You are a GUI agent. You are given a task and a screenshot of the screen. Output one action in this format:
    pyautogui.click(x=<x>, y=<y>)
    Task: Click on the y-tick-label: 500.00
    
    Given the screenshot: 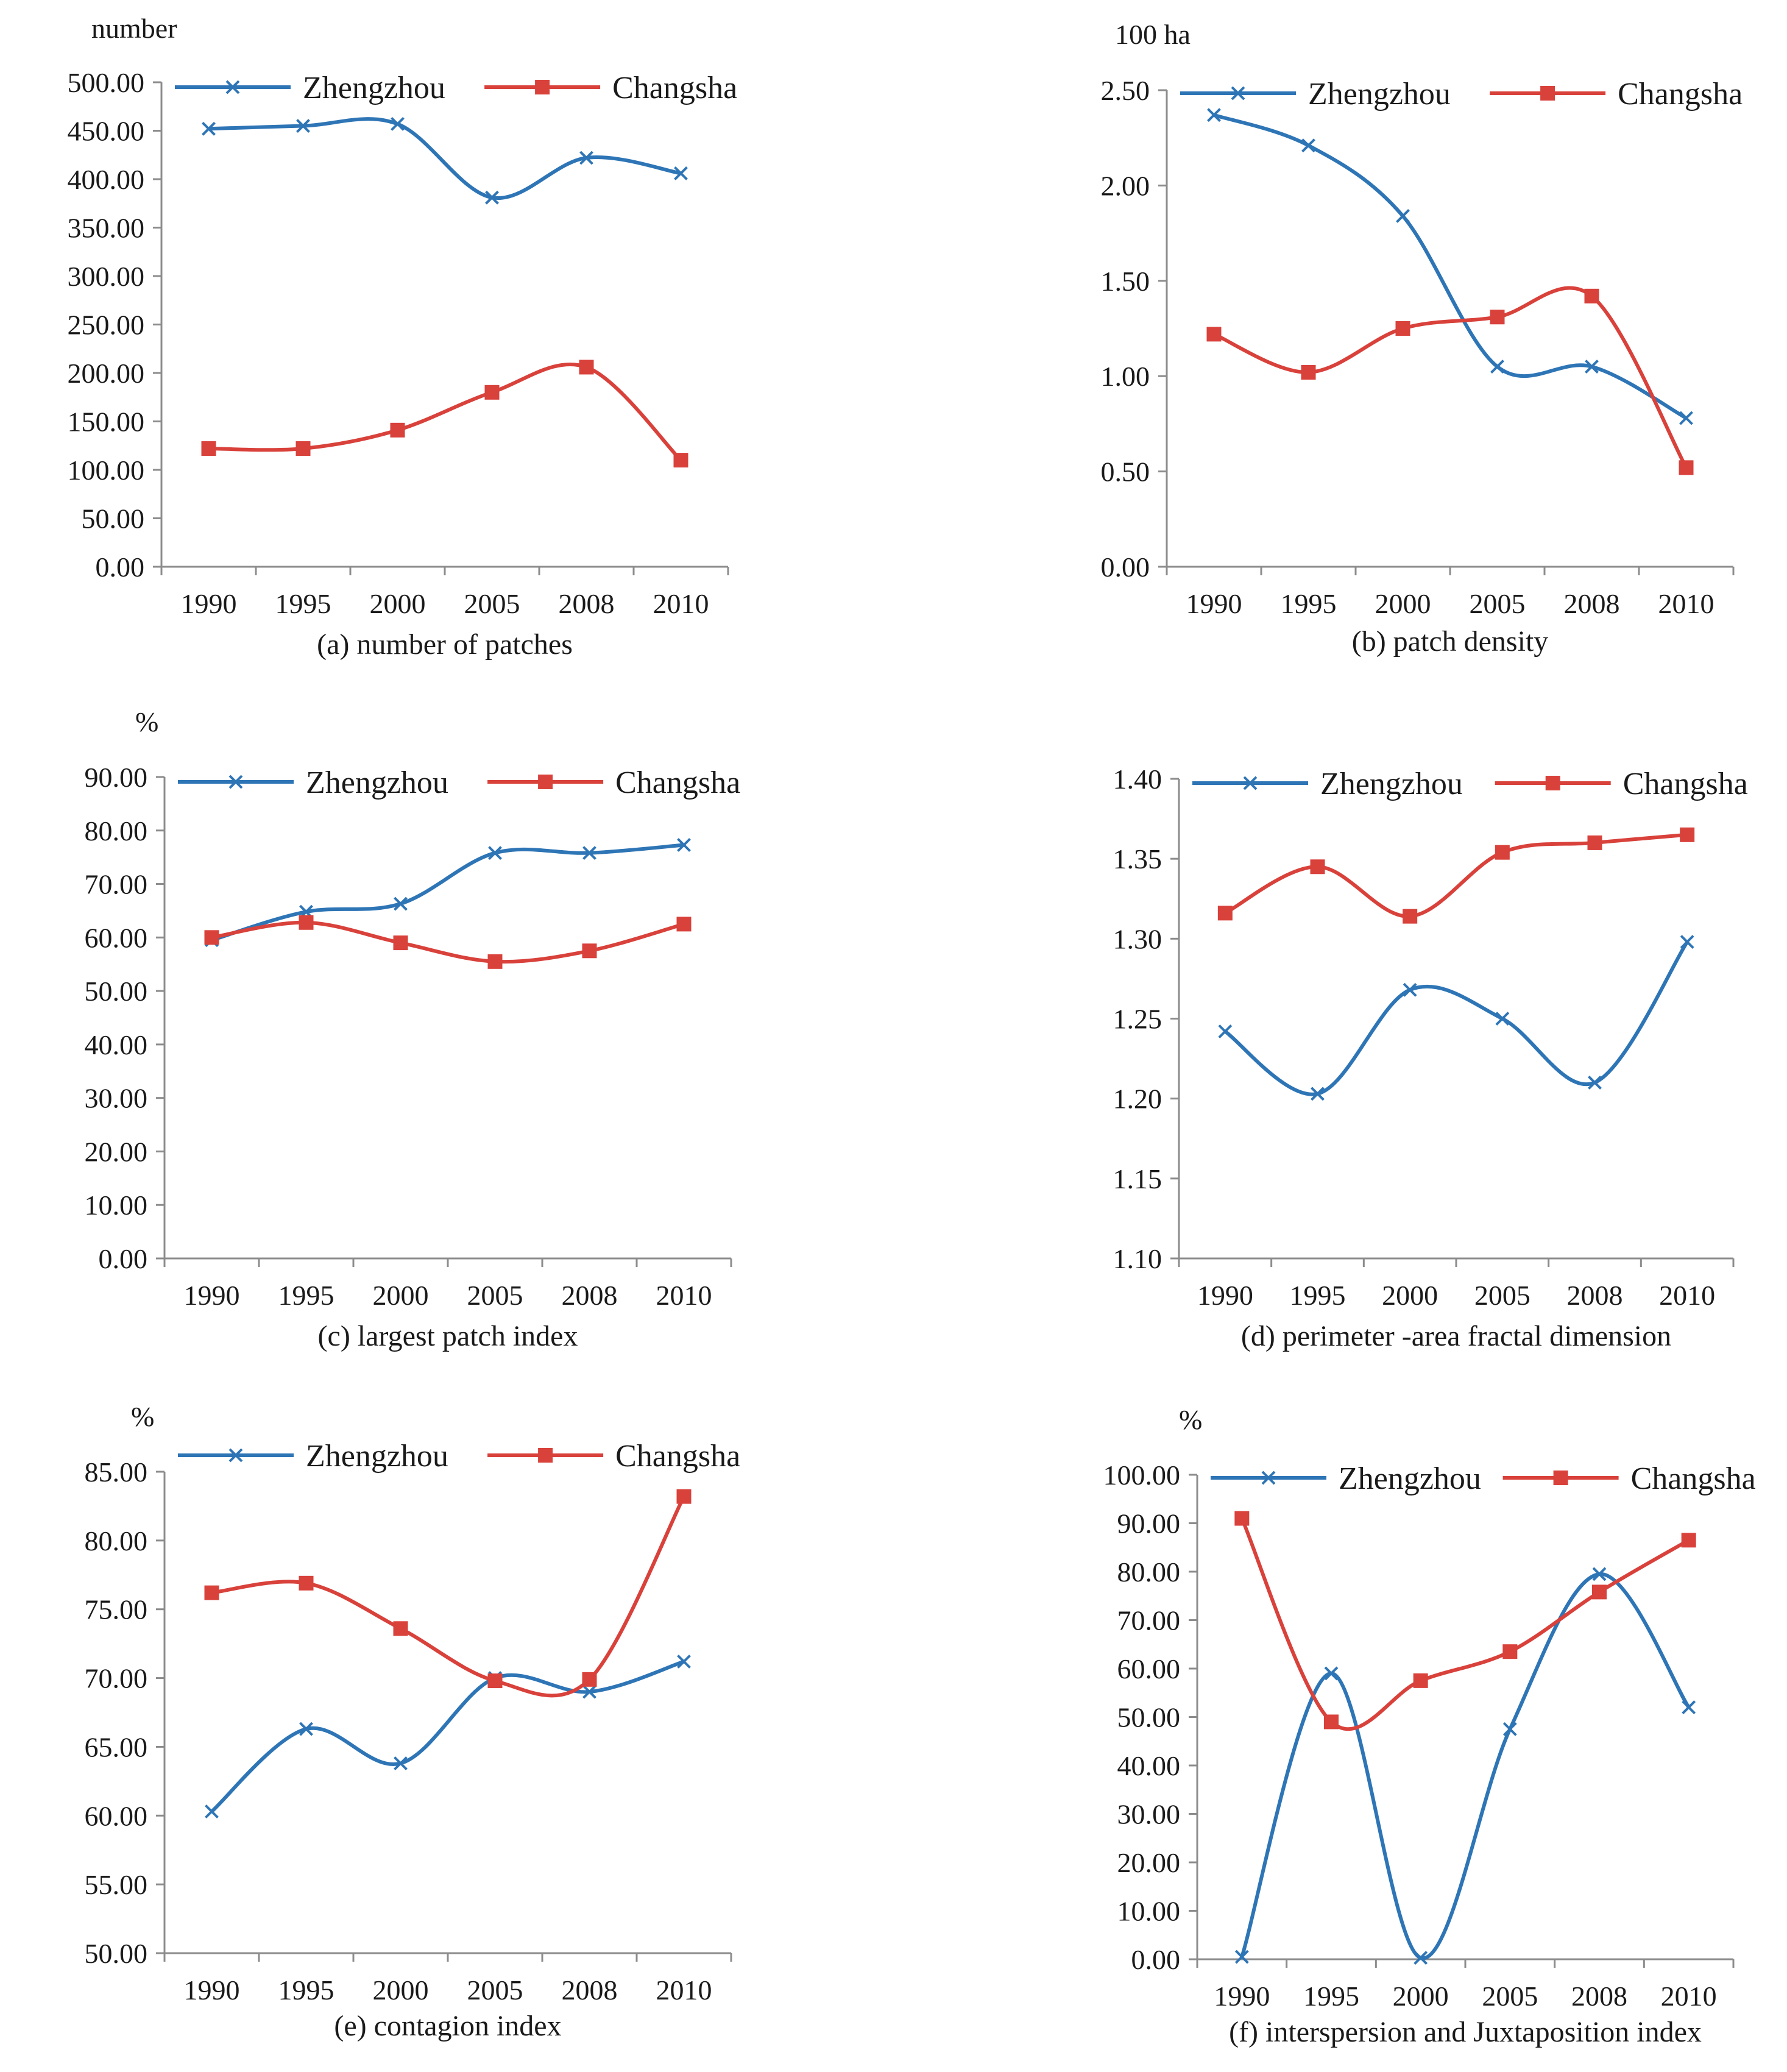 What is the action you would take?
    pyautogui.click(x=106, y=82)
    